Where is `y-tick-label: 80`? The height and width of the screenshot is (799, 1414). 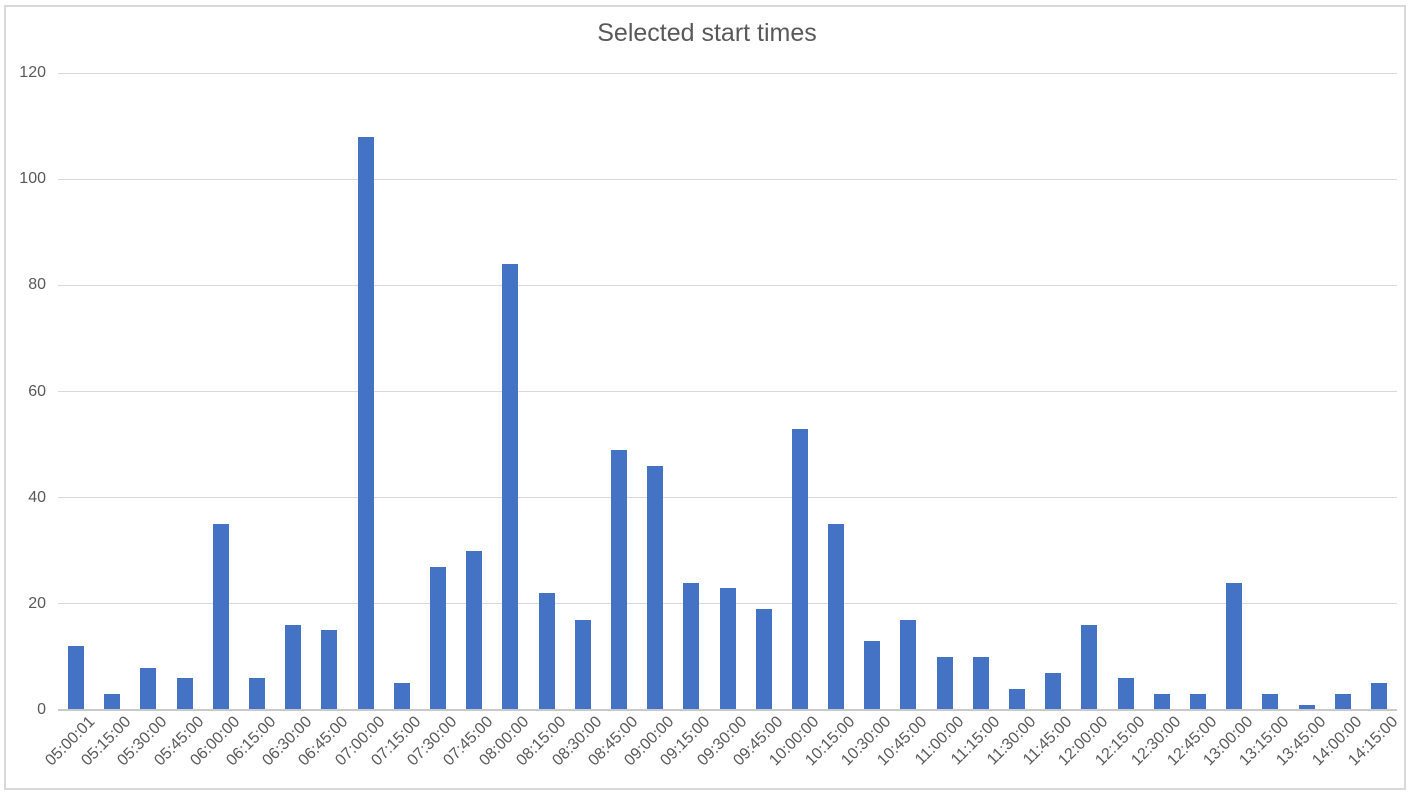
y-tick-label: 80 is located at coordinates (37, 285).